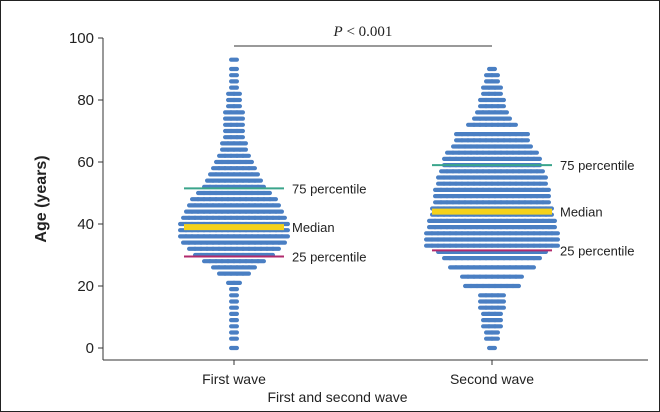  What do you see at coordinates (85, 224) in the screenshot?
I see `y-tick-label: 40` at bounding box center [85, 224].